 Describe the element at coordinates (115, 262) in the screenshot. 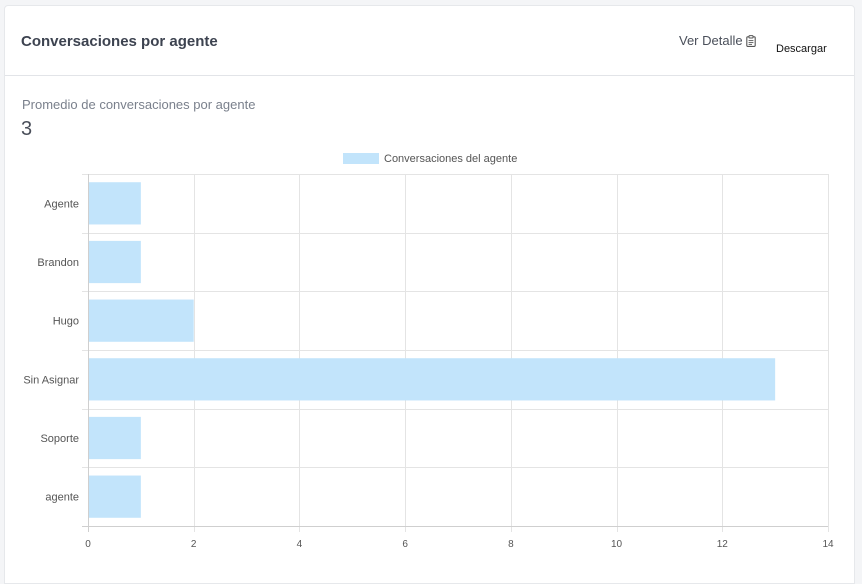

I see `bar-brandon` at that location.